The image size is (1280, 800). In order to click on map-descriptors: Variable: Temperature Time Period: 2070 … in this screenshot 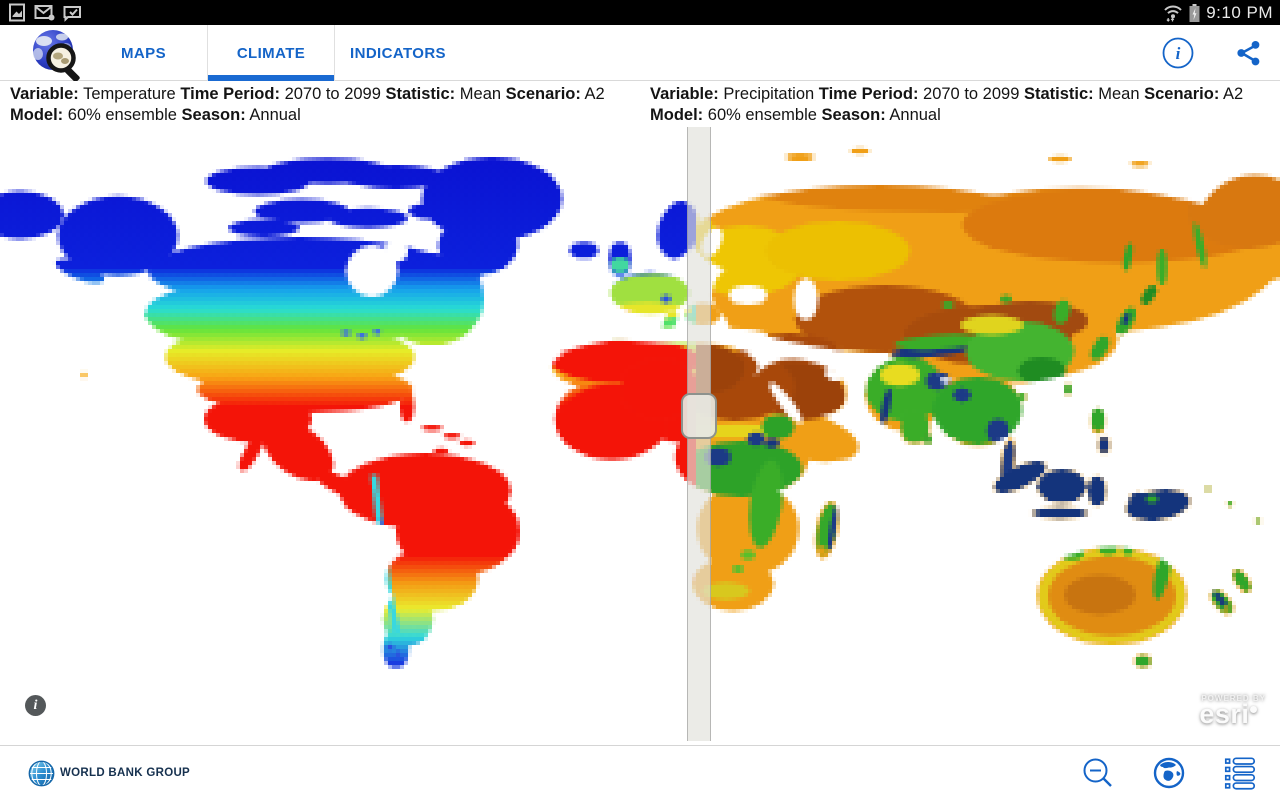, I will do `click(640, 105)`.